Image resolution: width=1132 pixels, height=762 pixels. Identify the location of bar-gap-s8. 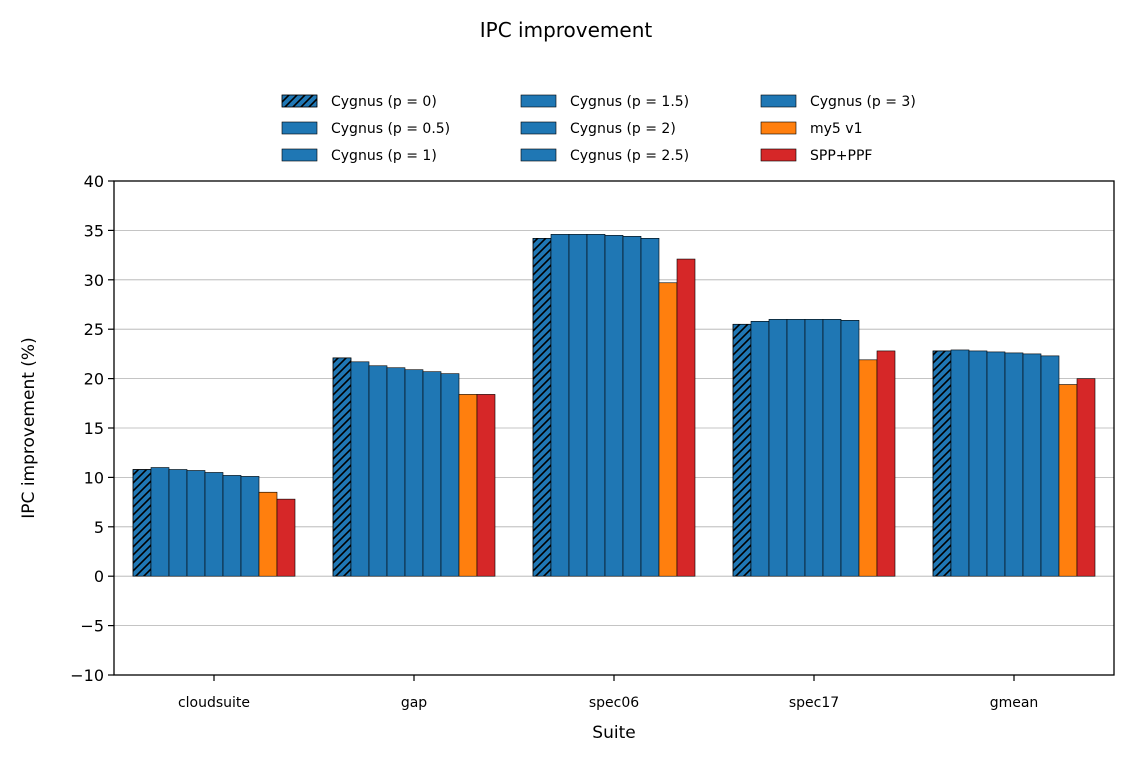
(486, 485).